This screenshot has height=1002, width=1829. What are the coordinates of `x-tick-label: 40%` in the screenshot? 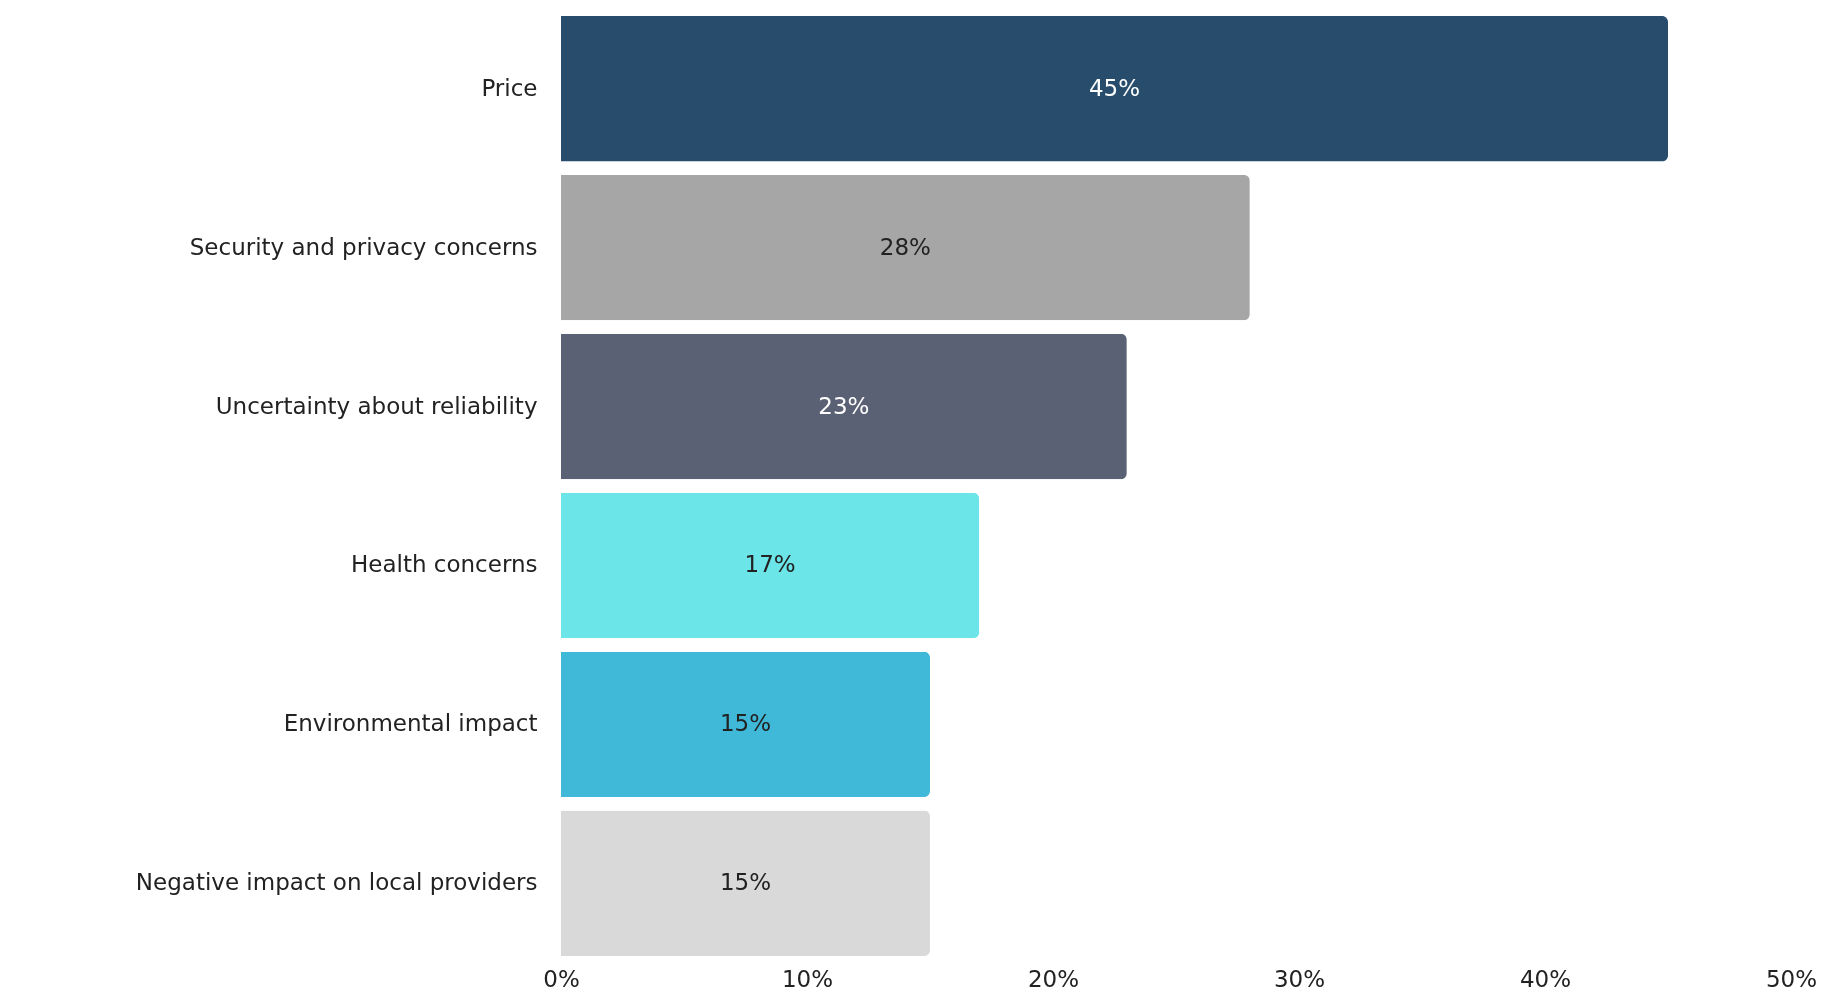 It's located at (1545, 978).